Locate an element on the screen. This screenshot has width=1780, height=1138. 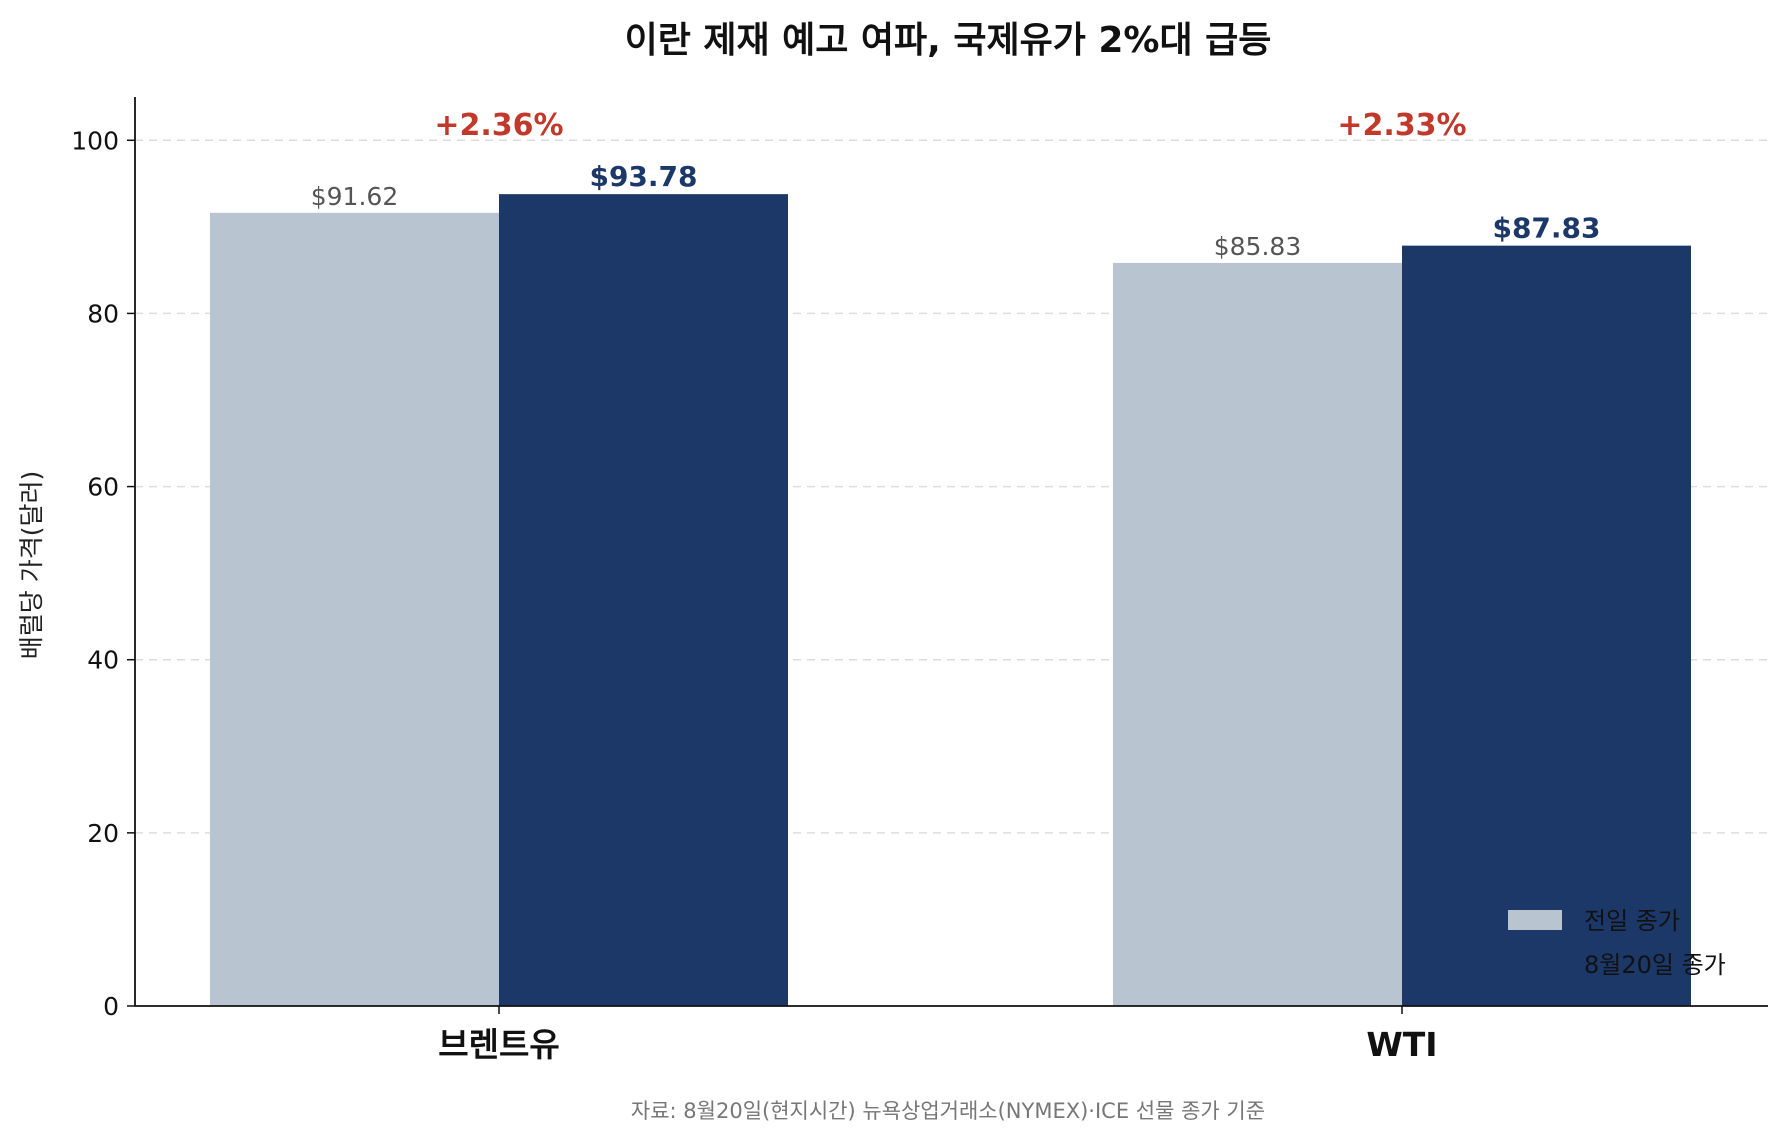
legend-label-previous: 전일 종가 is located at coordinates (1632, 921).